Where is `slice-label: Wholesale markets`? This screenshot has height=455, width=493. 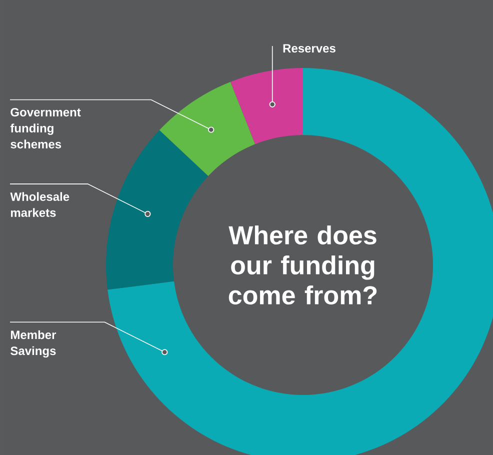
slice-label: Wholesale markets is located at coordinates (40, 204).